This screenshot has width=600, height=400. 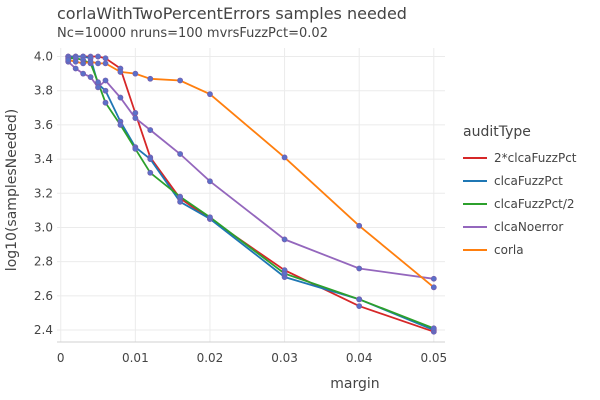 I want to click on legend-item: clcaFuzzPct/2, so click(x=520, y=203).